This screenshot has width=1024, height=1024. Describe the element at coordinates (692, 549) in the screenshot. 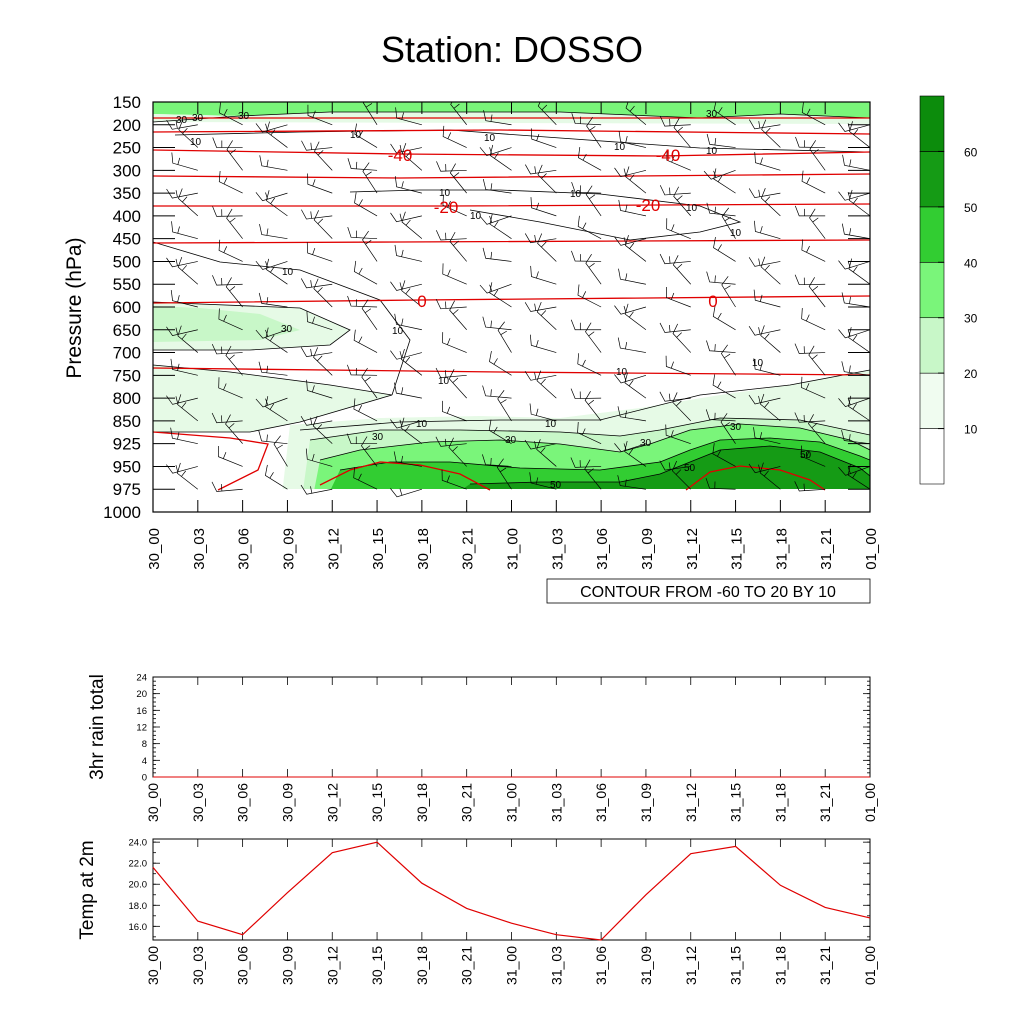

I see `x-tick-label: 31_12` at that location.